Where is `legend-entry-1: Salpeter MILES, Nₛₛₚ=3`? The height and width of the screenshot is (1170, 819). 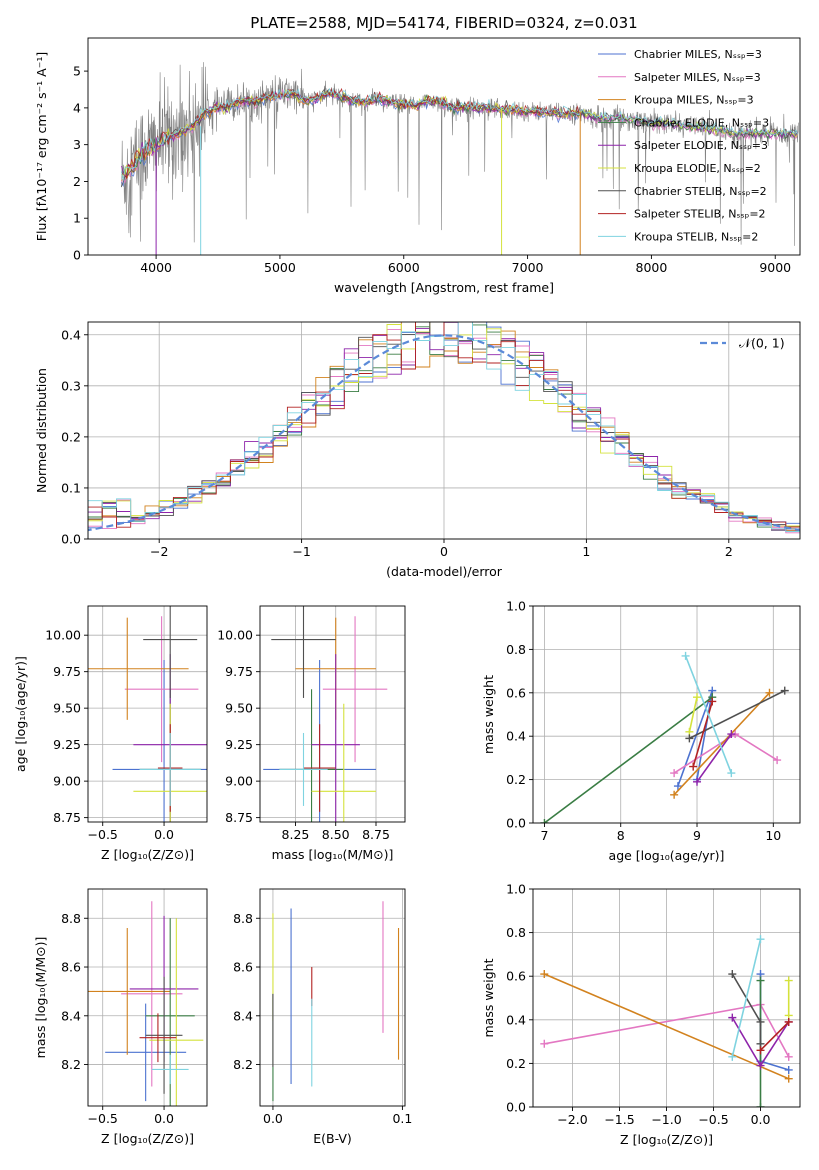 legend-entry-1: Salpeter MILES, Nₛₛₚ=3 is located at coordinates (697, 77).